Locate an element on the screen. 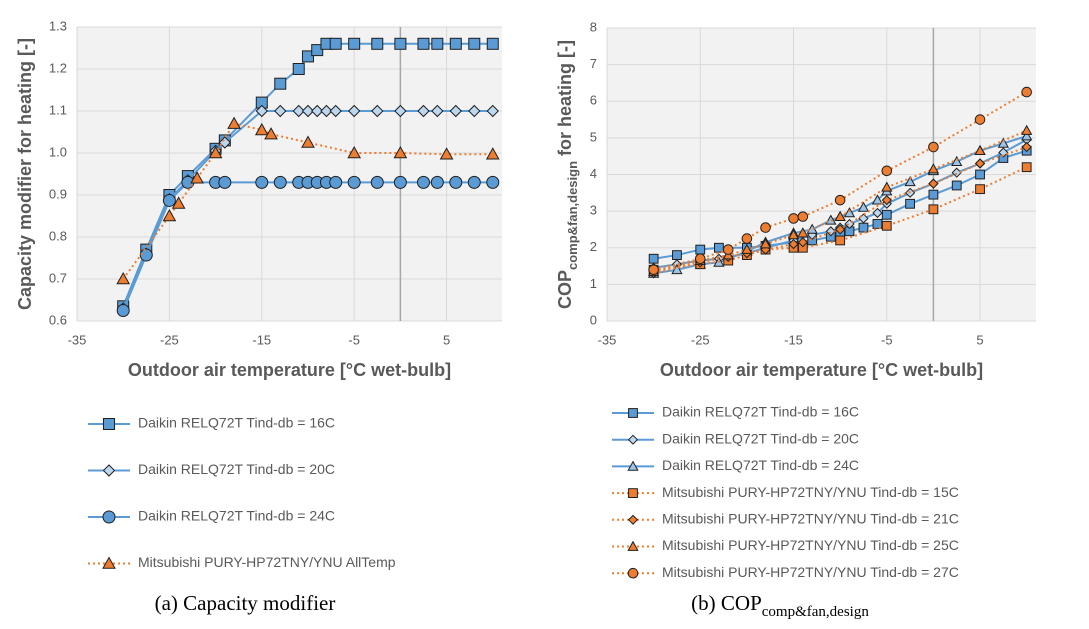 Image resolution: width=1089 pixels, height=629 pixels. y-tick-label: 0.8 is located at coordinates (58, 235).